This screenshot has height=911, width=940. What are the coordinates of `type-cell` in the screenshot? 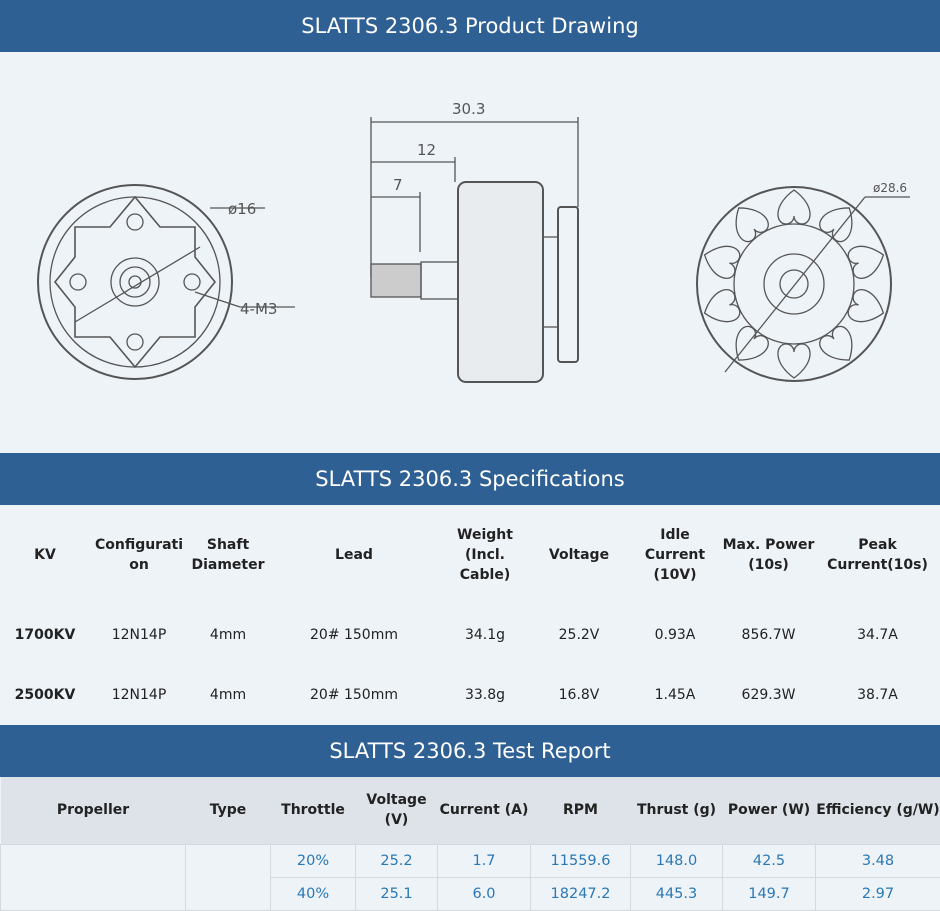 It's located at (228, 877).